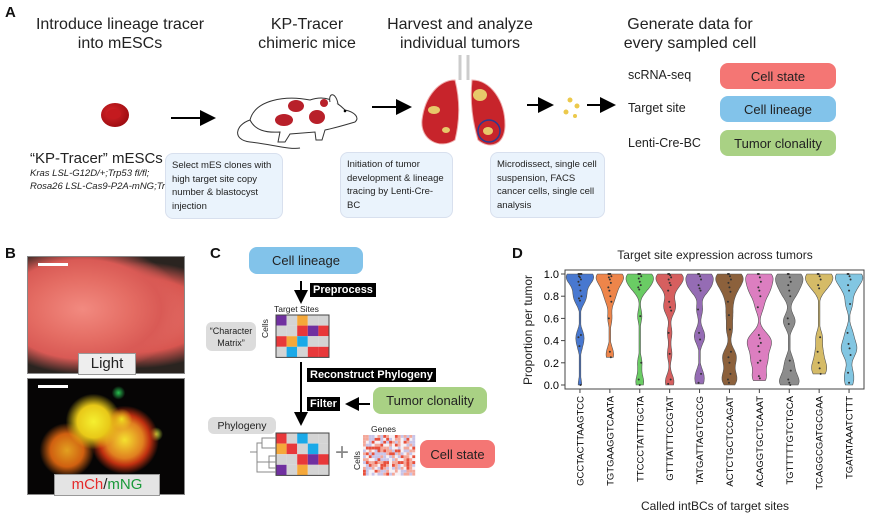  Describe the element at coordinates (580, 329) in the screenshot. I see `violin-GCCTACTTAAGTCC` at that location.